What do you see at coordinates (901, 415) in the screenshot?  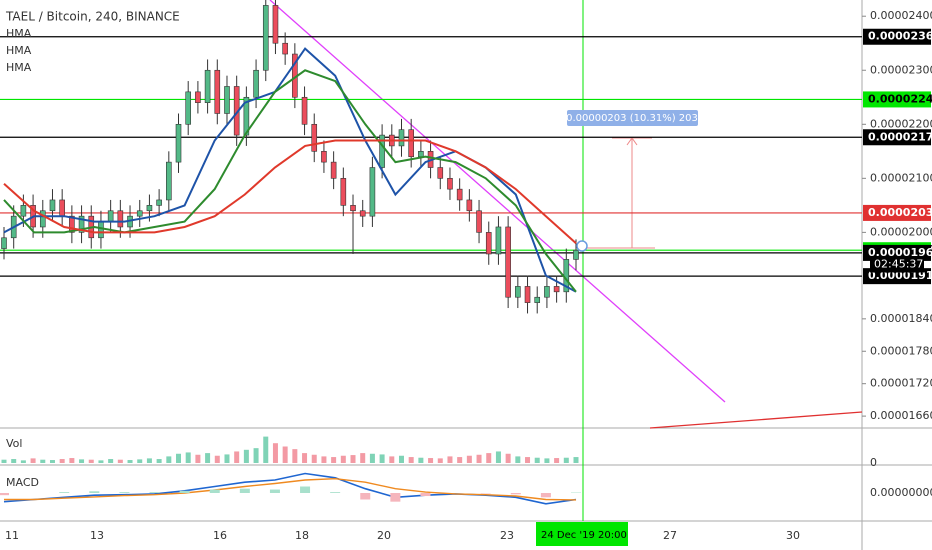 I see `y-tick-label: 0.00001660` at bounding box center [901, 415].